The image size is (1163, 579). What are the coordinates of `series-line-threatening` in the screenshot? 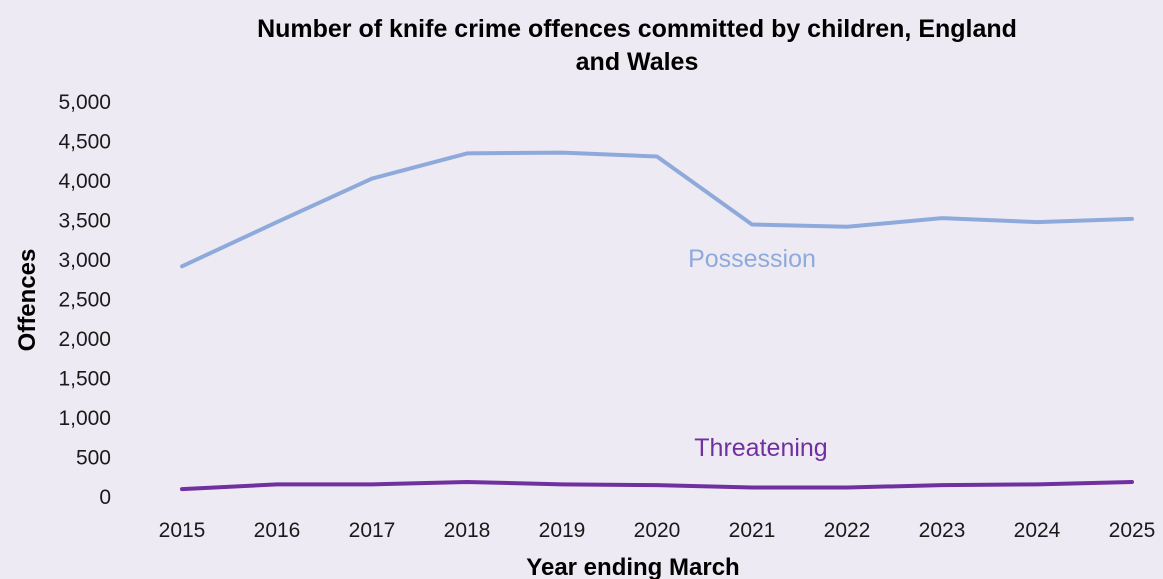 It's located at (657, 486).